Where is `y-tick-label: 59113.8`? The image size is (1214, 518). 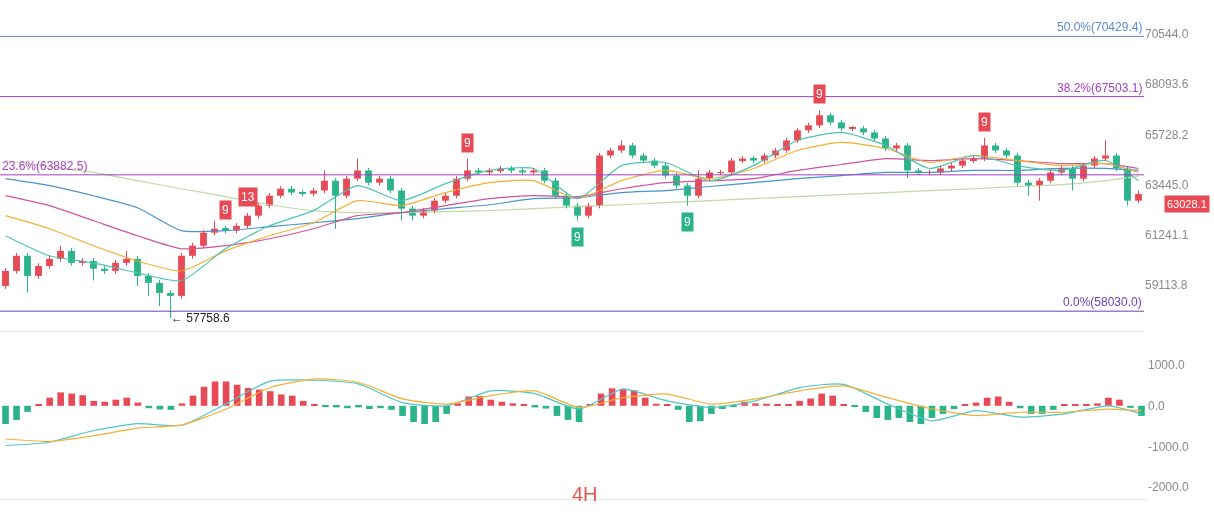 y-tick-label: 59113.8 is located at coordinates (1166, 285).